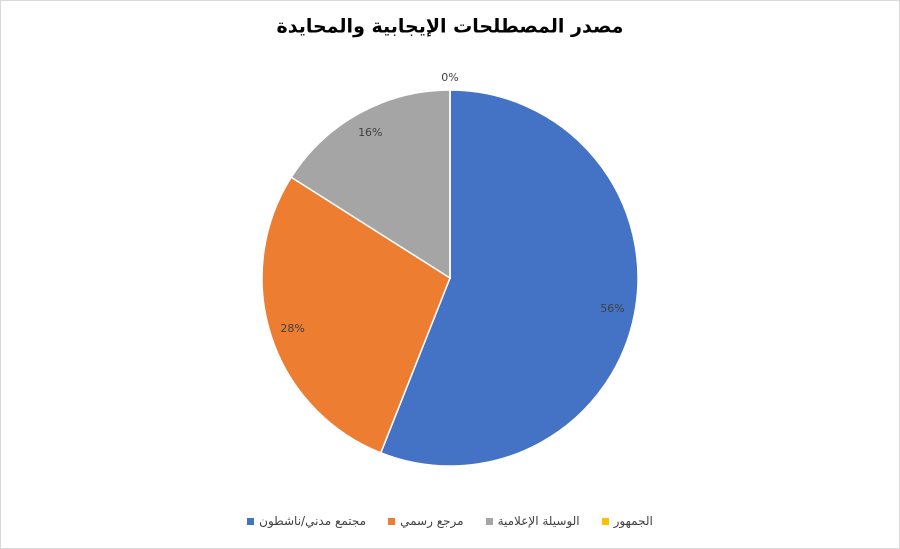 This screenshot has height=549, width=900. I want to click on legend-item: الجمهور, so click(627, 521).